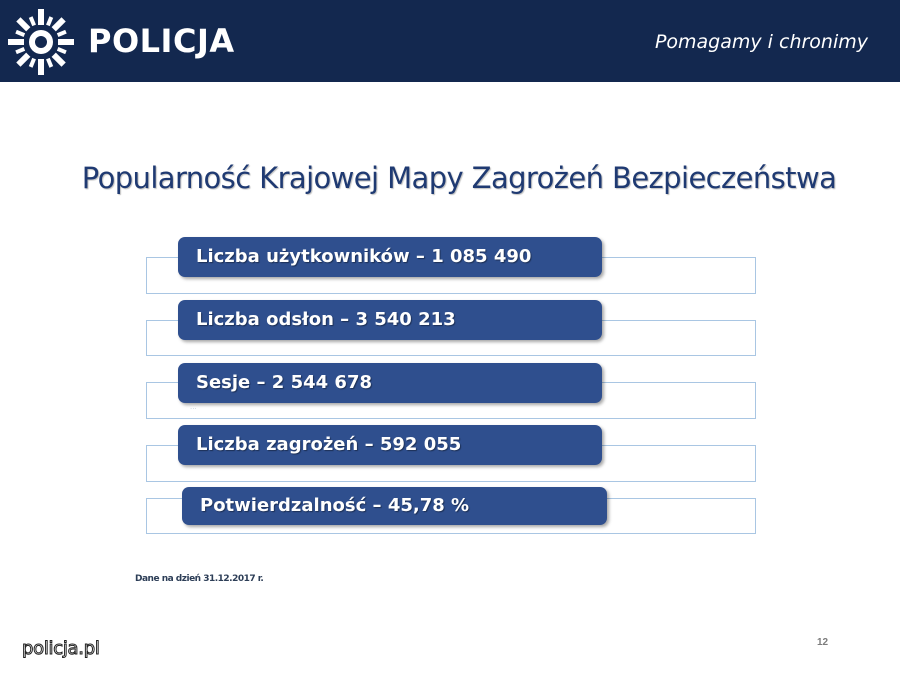 The width and height of the screenshot is (900, 675). Describe the element at coordinates (394, 506) in the screenshot. I see `stat-confirmation-rate: Potwierdzalność – 45,78 %` at that location.